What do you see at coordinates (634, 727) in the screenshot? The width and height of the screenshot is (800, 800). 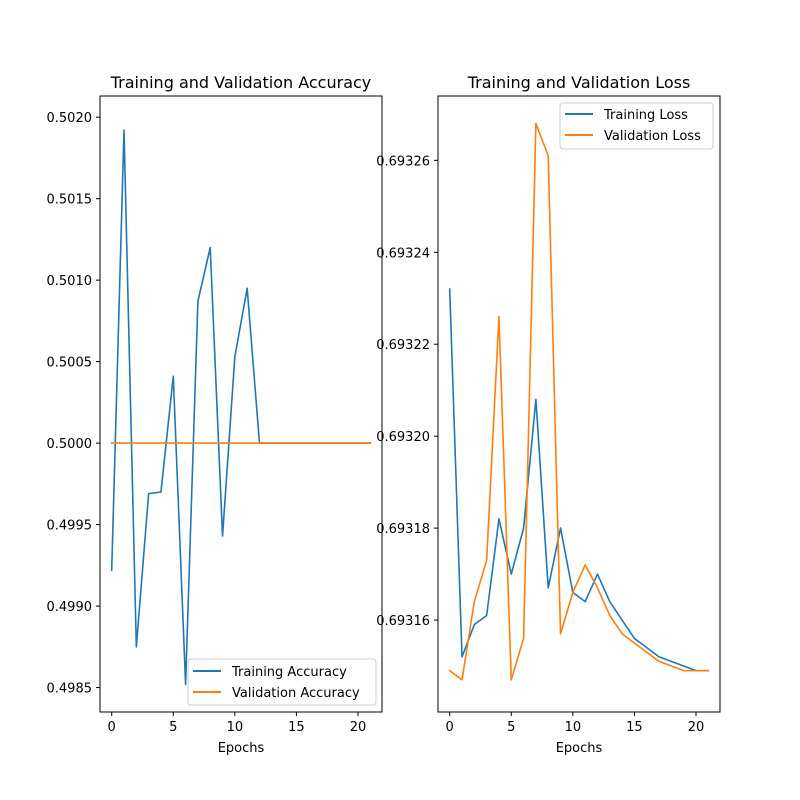 I see `loss-x-tick-label: 15` at bounding box center [634, 727].